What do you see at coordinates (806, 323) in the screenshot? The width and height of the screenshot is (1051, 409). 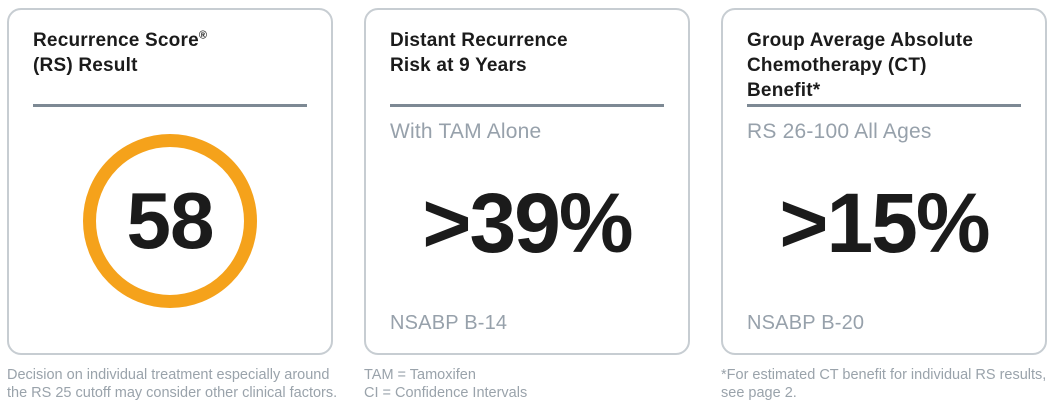 I see `study-source-label: NSABP B-20` at bounding box center [806, 323].